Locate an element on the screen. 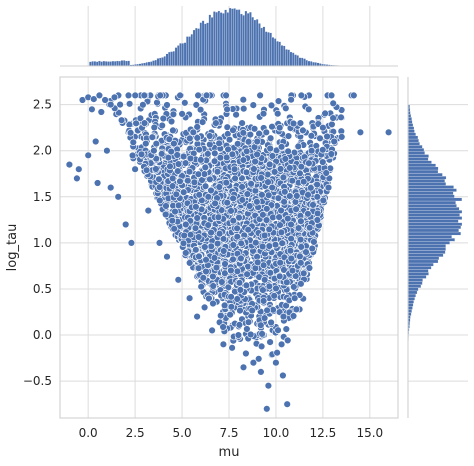  marginal-x-histogram is located at coordinates (214, 37).